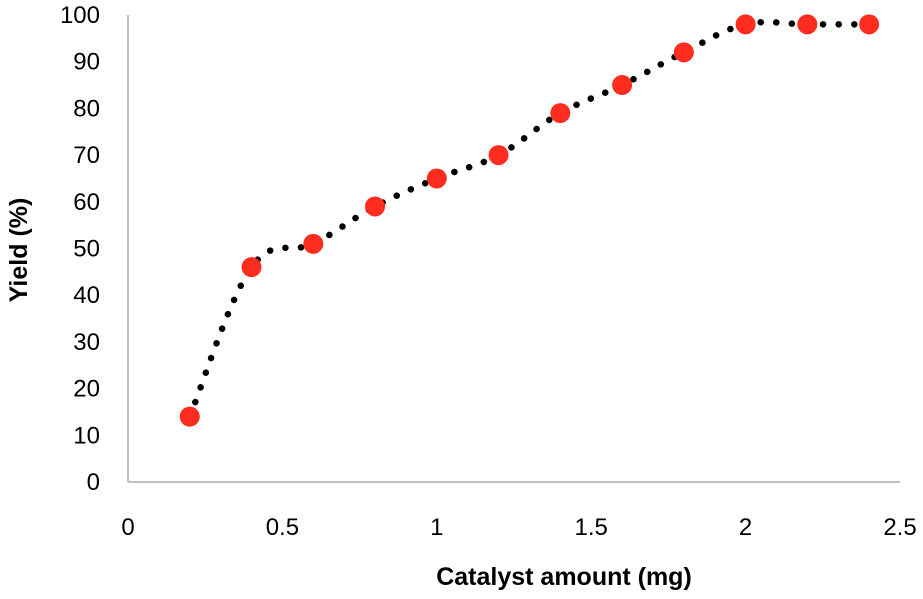 This screenshot has width=923, height=599. What do you see at coordinates (19, 250) in the screenshot?
I see `y-axis-title: Yield (%)` at bounding box center [19, 250].